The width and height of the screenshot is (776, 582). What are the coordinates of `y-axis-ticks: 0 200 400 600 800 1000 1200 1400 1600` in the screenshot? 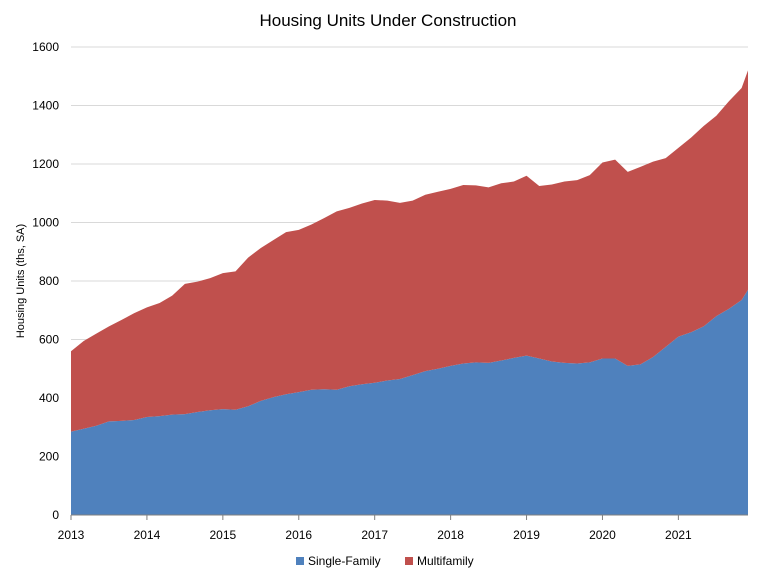 It's located at (45, 281).